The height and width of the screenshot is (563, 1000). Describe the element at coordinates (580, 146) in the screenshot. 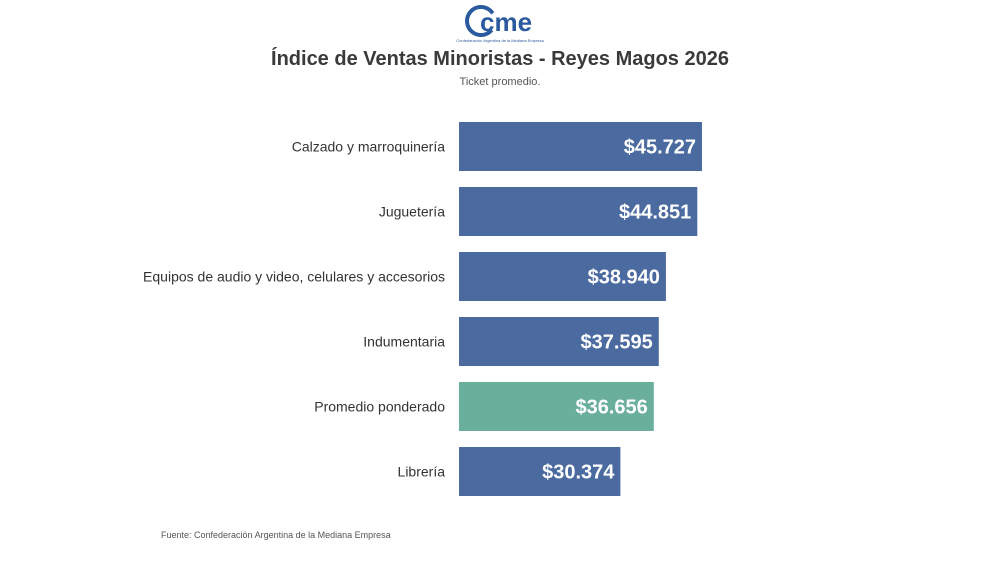

I see `bar-calzado-y-marroquineria` at that location.